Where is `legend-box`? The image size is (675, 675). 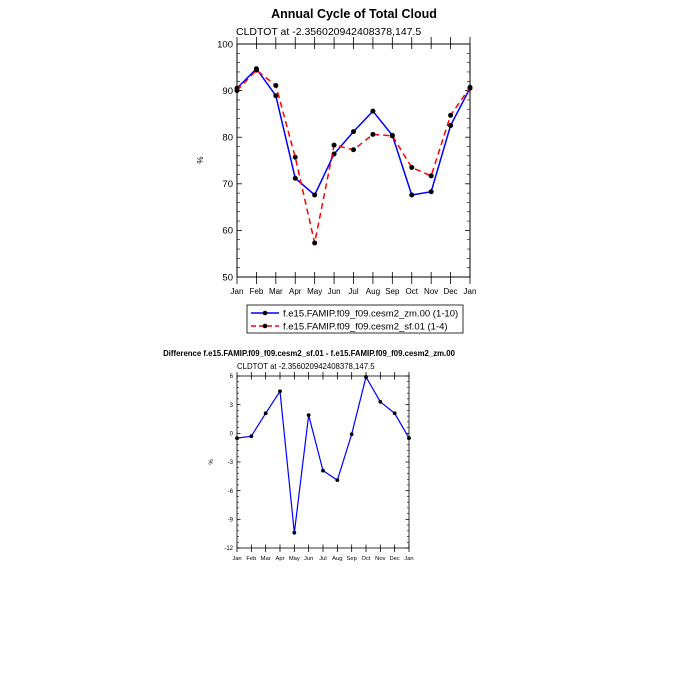 legend-box is located at coordinates (355, 319).